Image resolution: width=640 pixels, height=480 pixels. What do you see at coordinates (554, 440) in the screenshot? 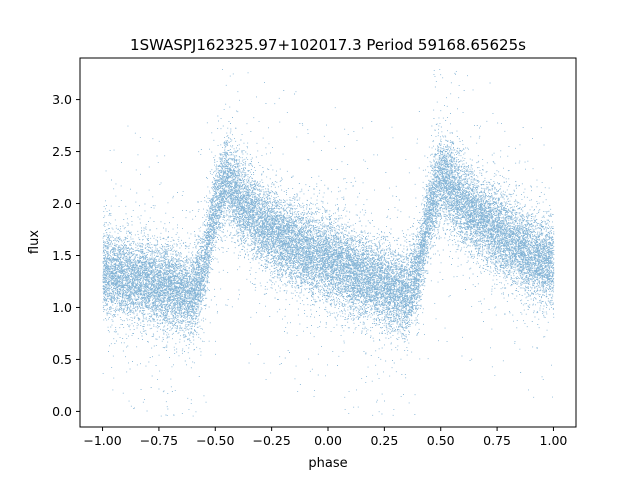
I see `x-tick-label: 1.00` at bounding box center [554, 440].